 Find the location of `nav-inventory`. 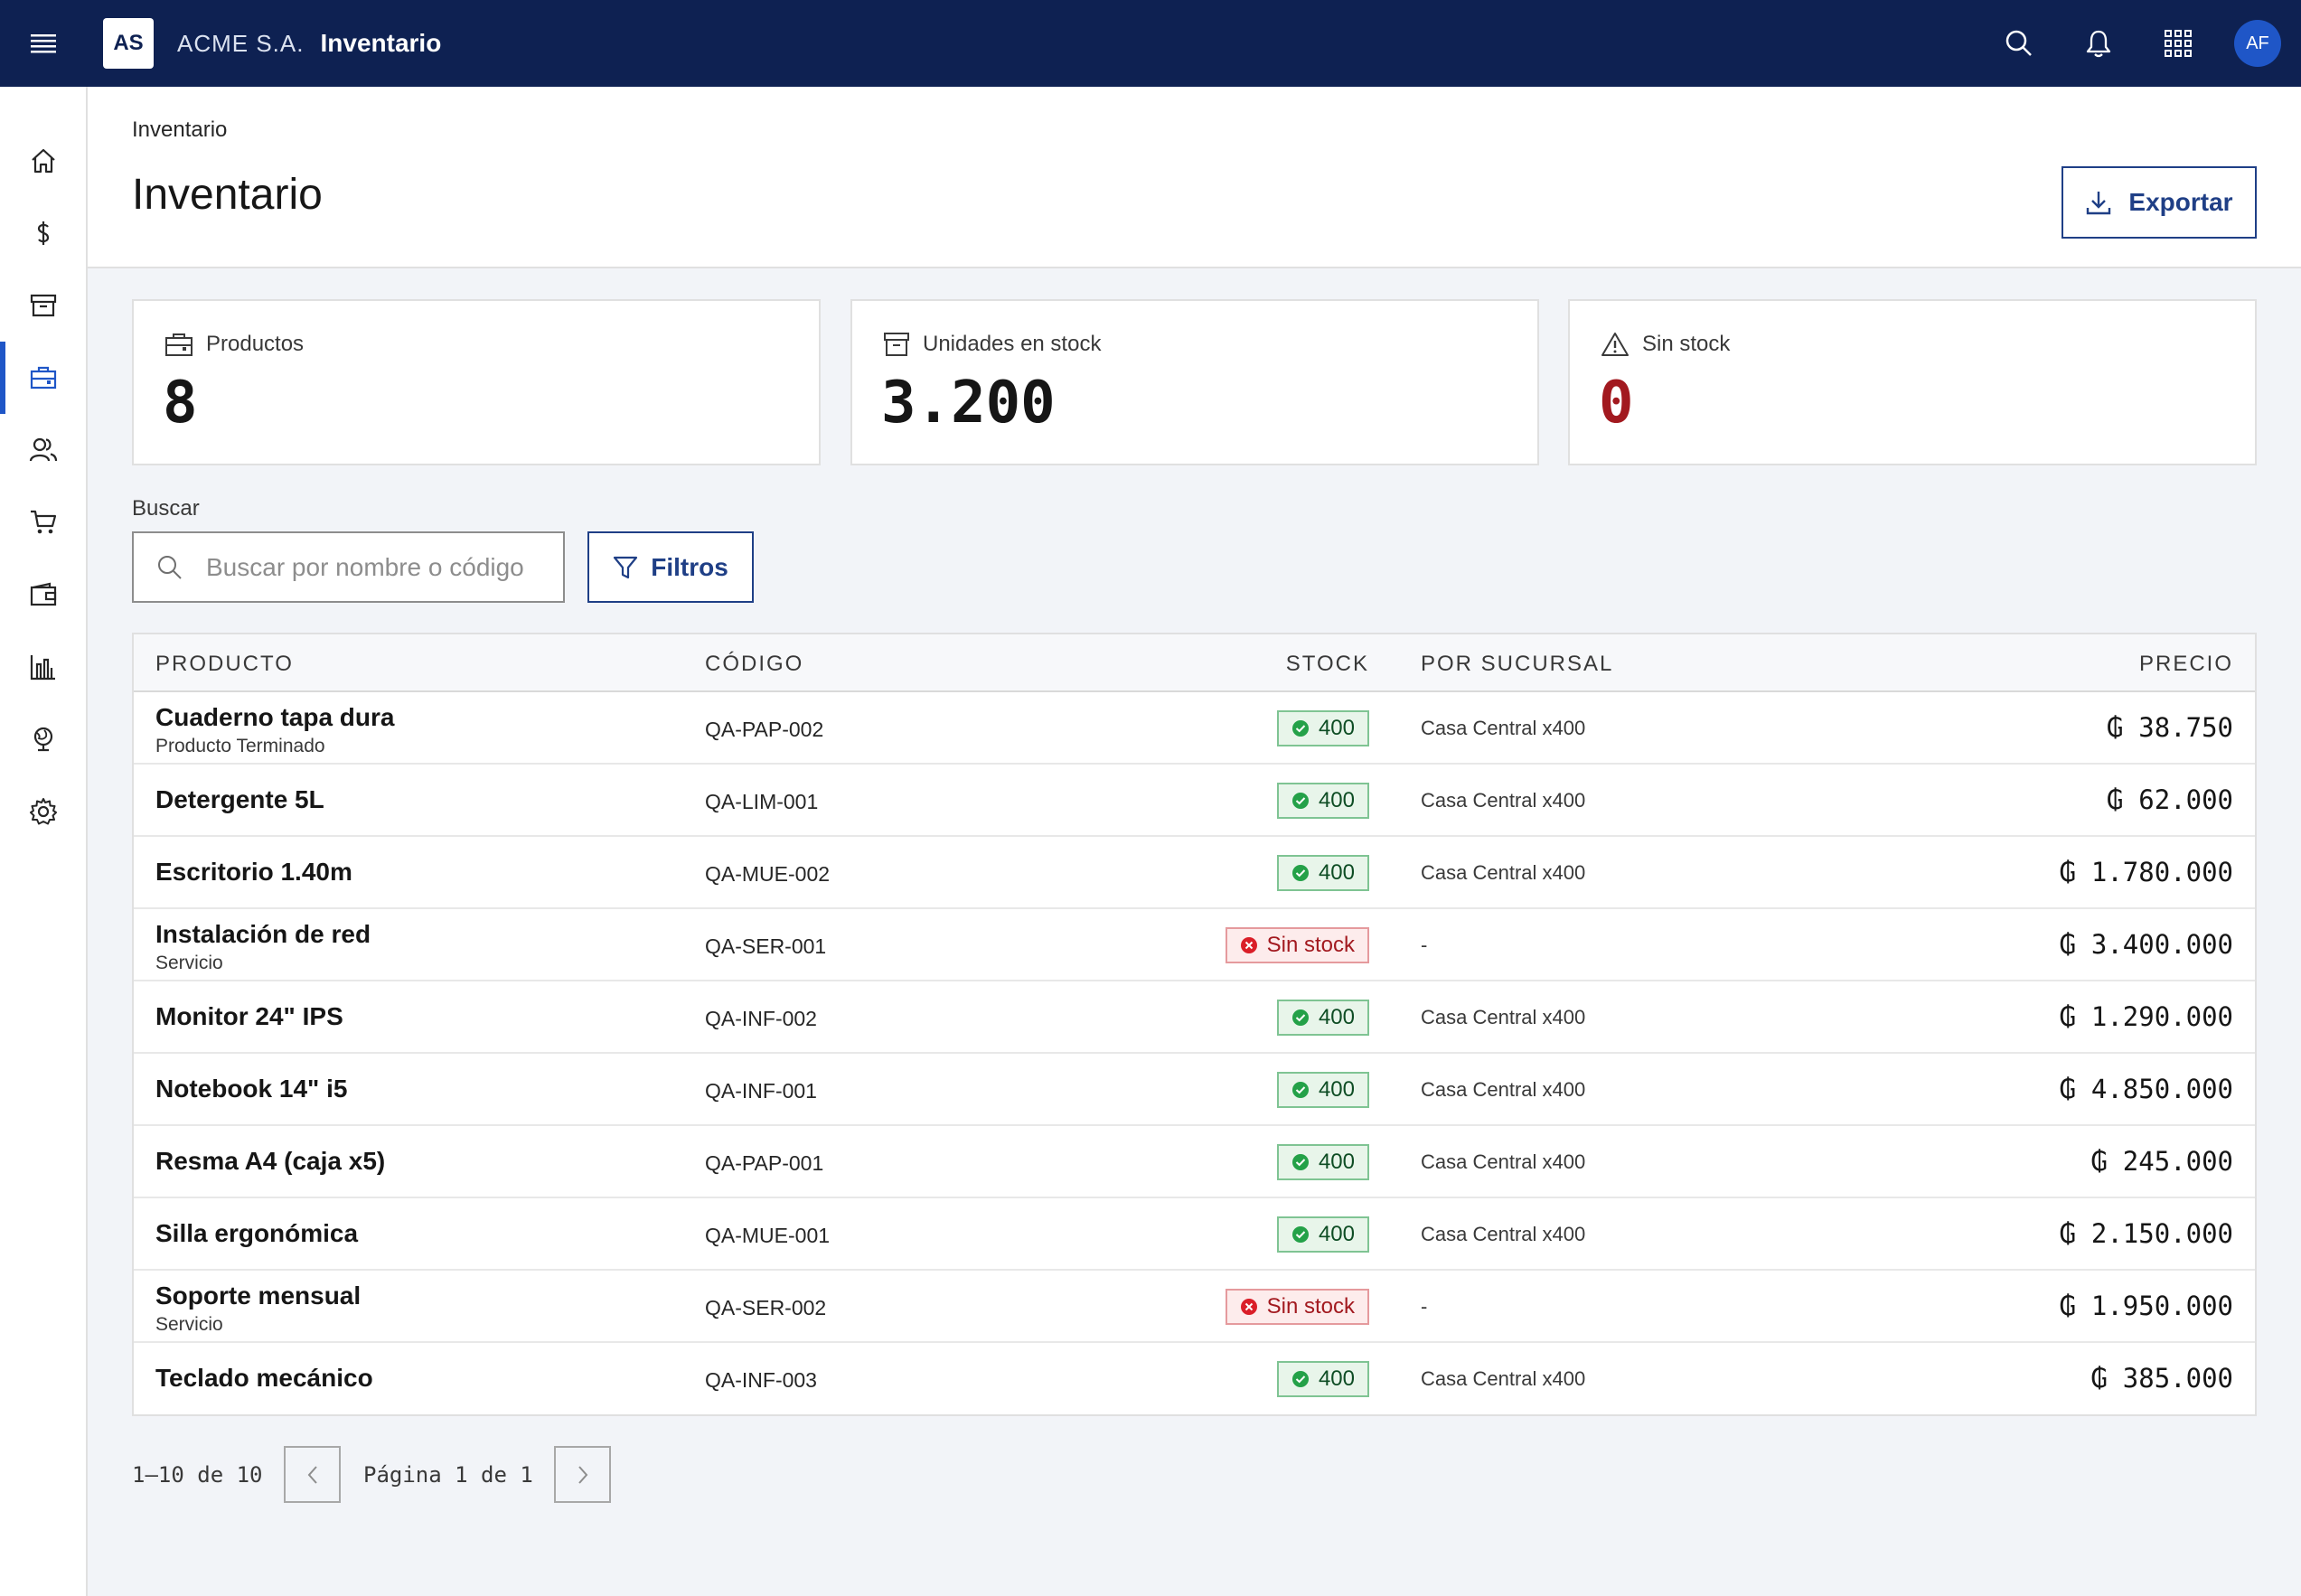

nav-inventory is located at coordinates (43, 378).